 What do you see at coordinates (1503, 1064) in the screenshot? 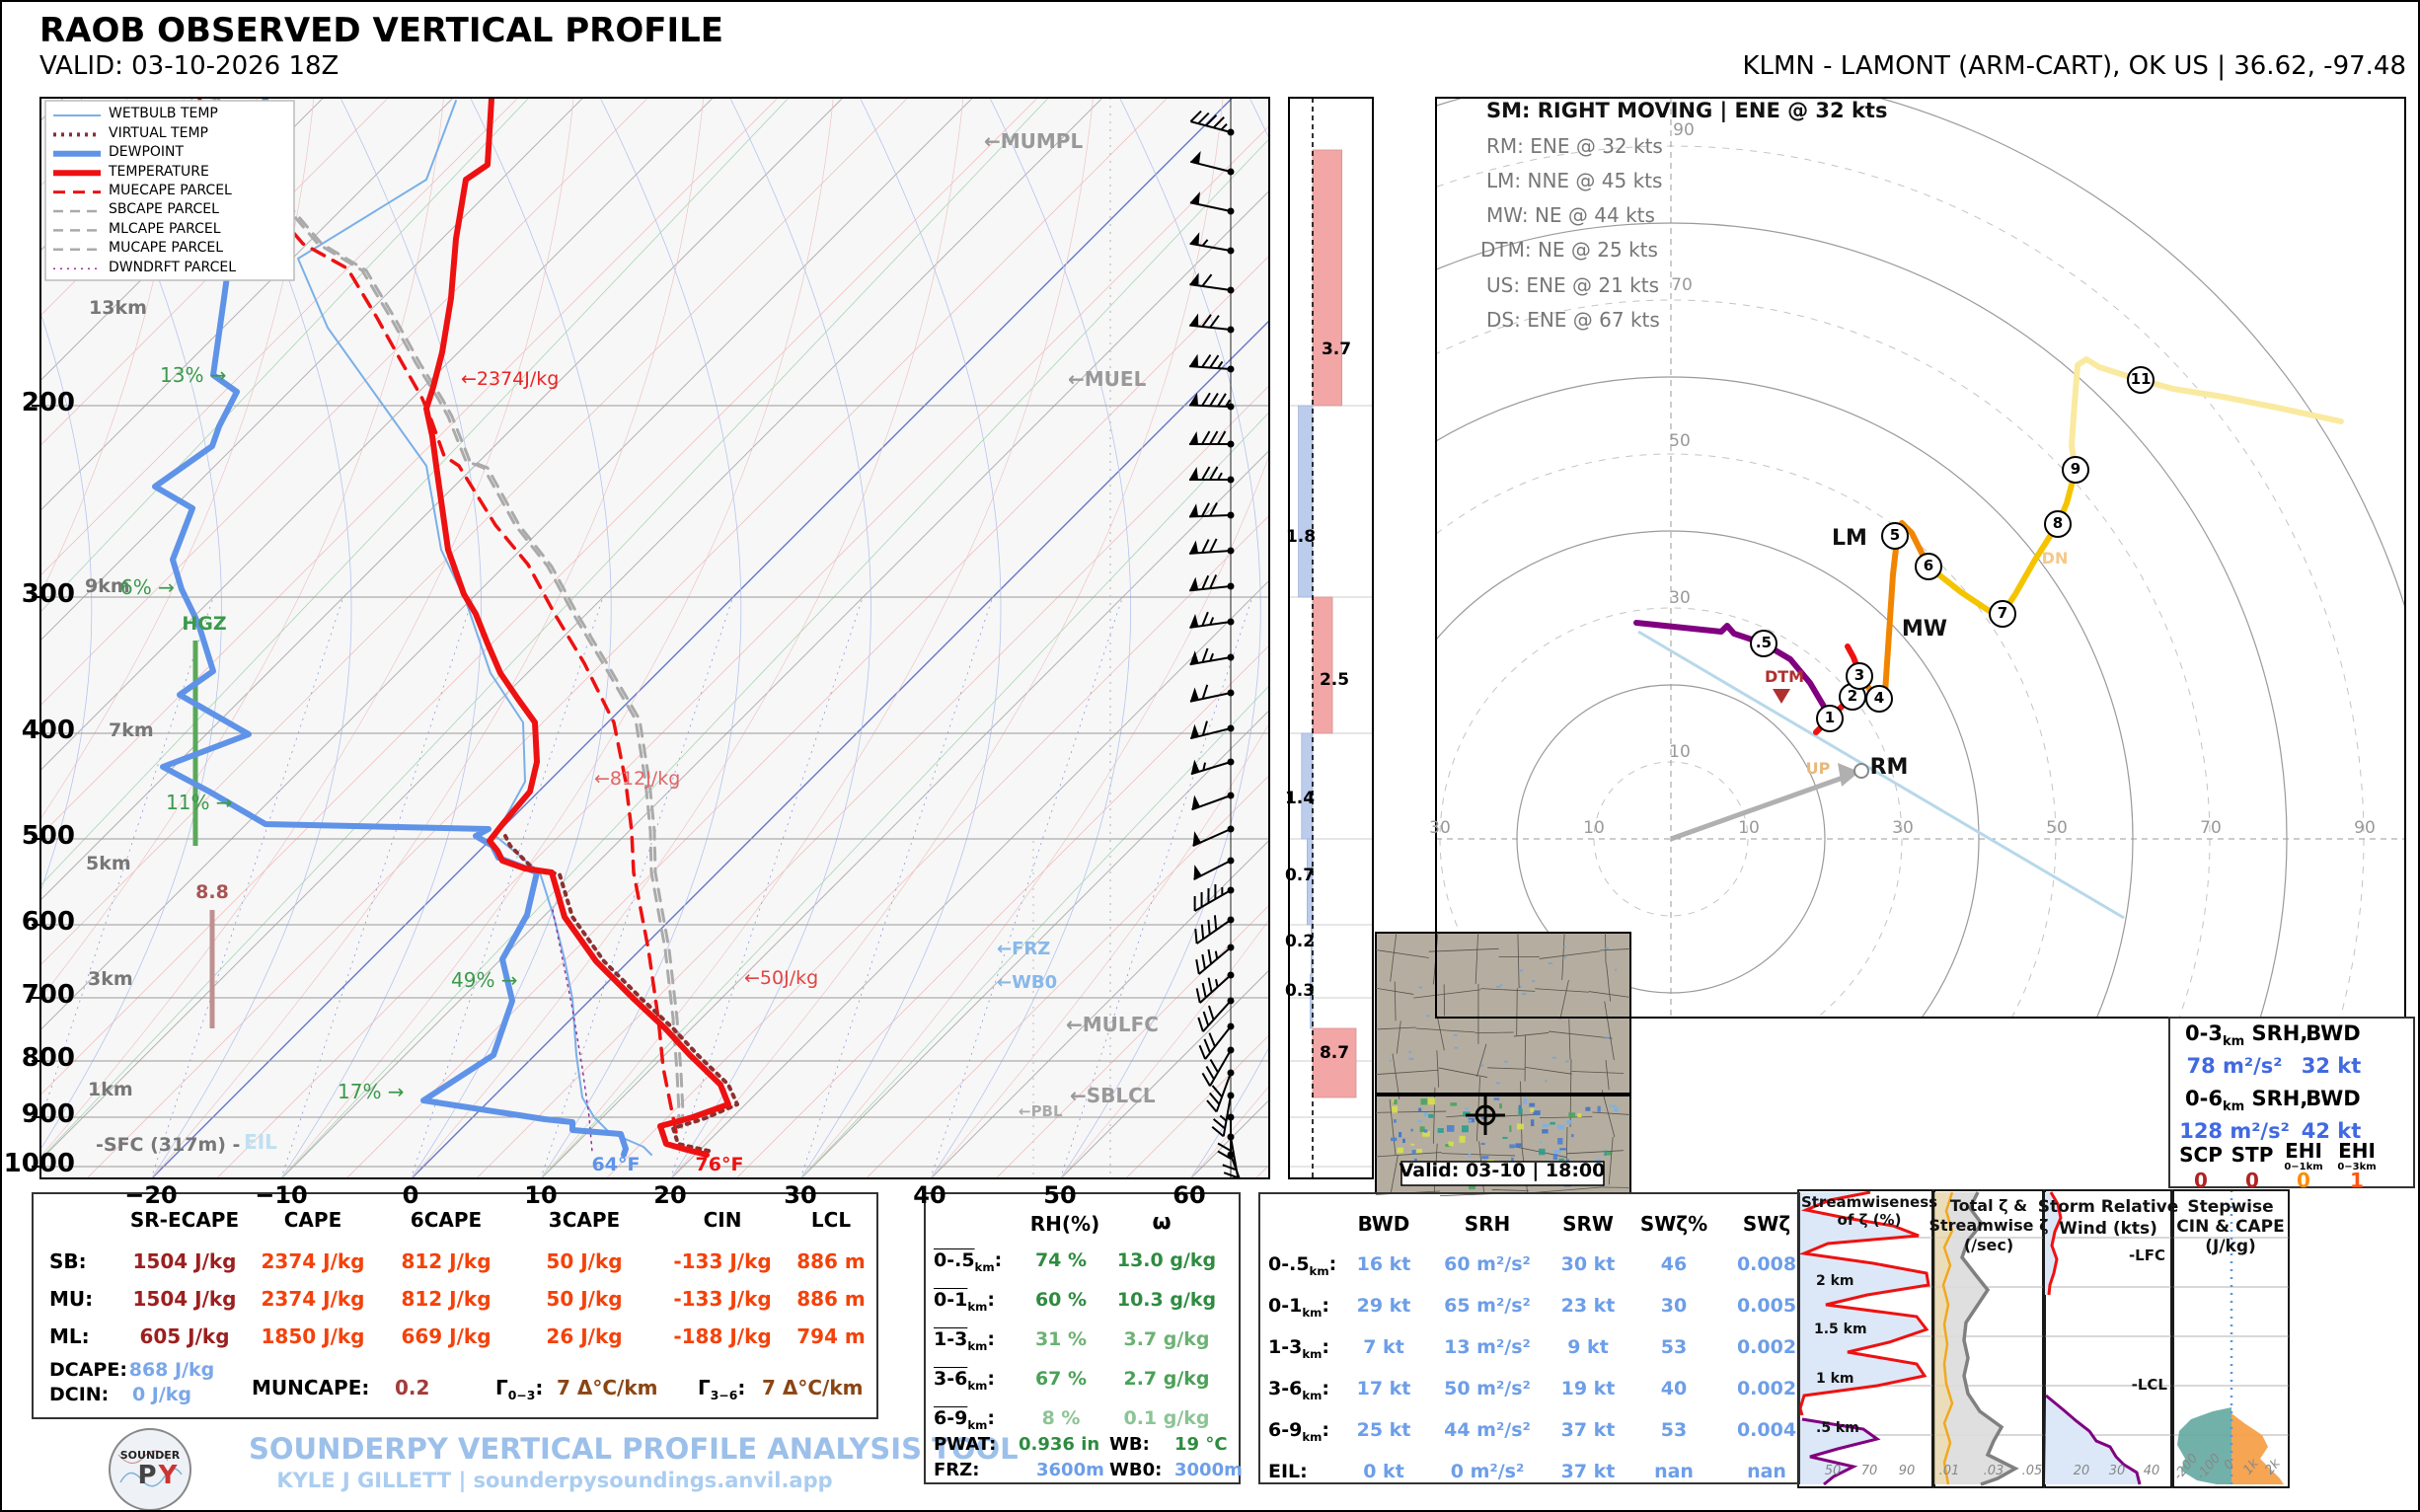
I see `radar-map-inset` at bounding box center [1503, 1064].